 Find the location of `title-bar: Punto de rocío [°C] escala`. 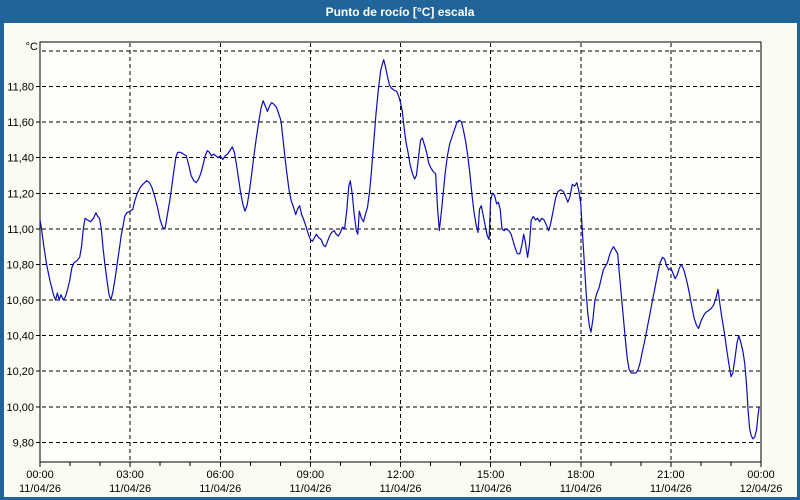

title-bar: Punto de rocío [°C] escala is located at coordinates (400, 11).